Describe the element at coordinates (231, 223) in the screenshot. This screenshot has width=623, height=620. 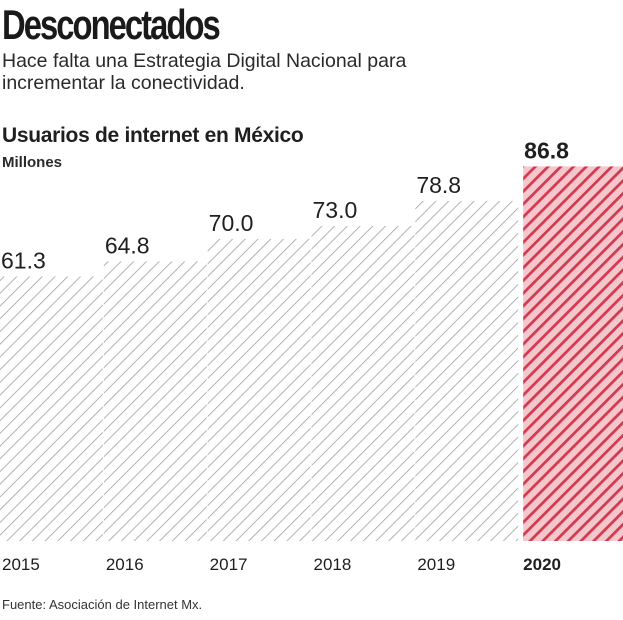
I see `value-label-2017: 70.0` at that location.